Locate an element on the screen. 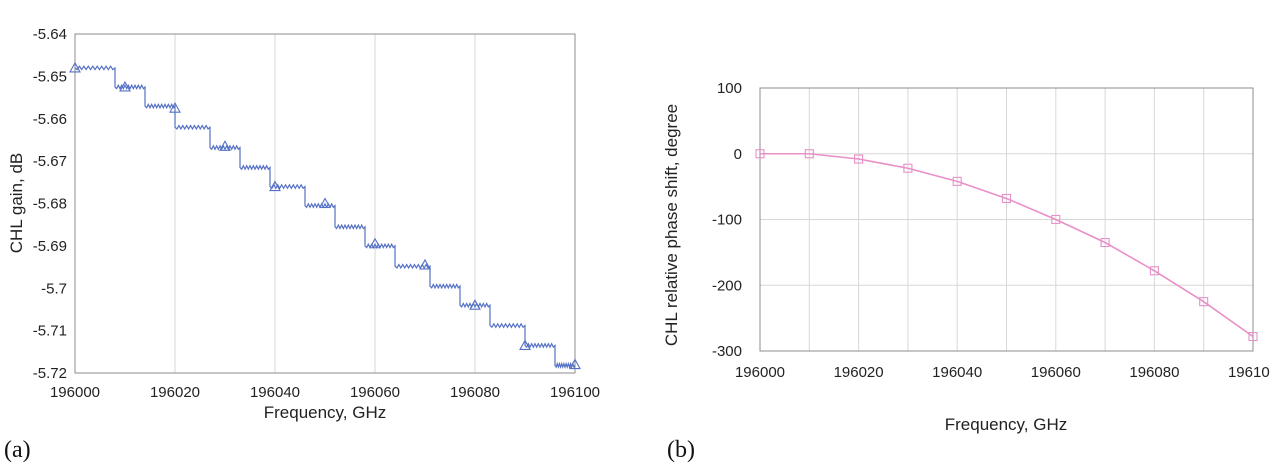  chart-b-y-tick-label: -100 is located at coordinates (727, 220).